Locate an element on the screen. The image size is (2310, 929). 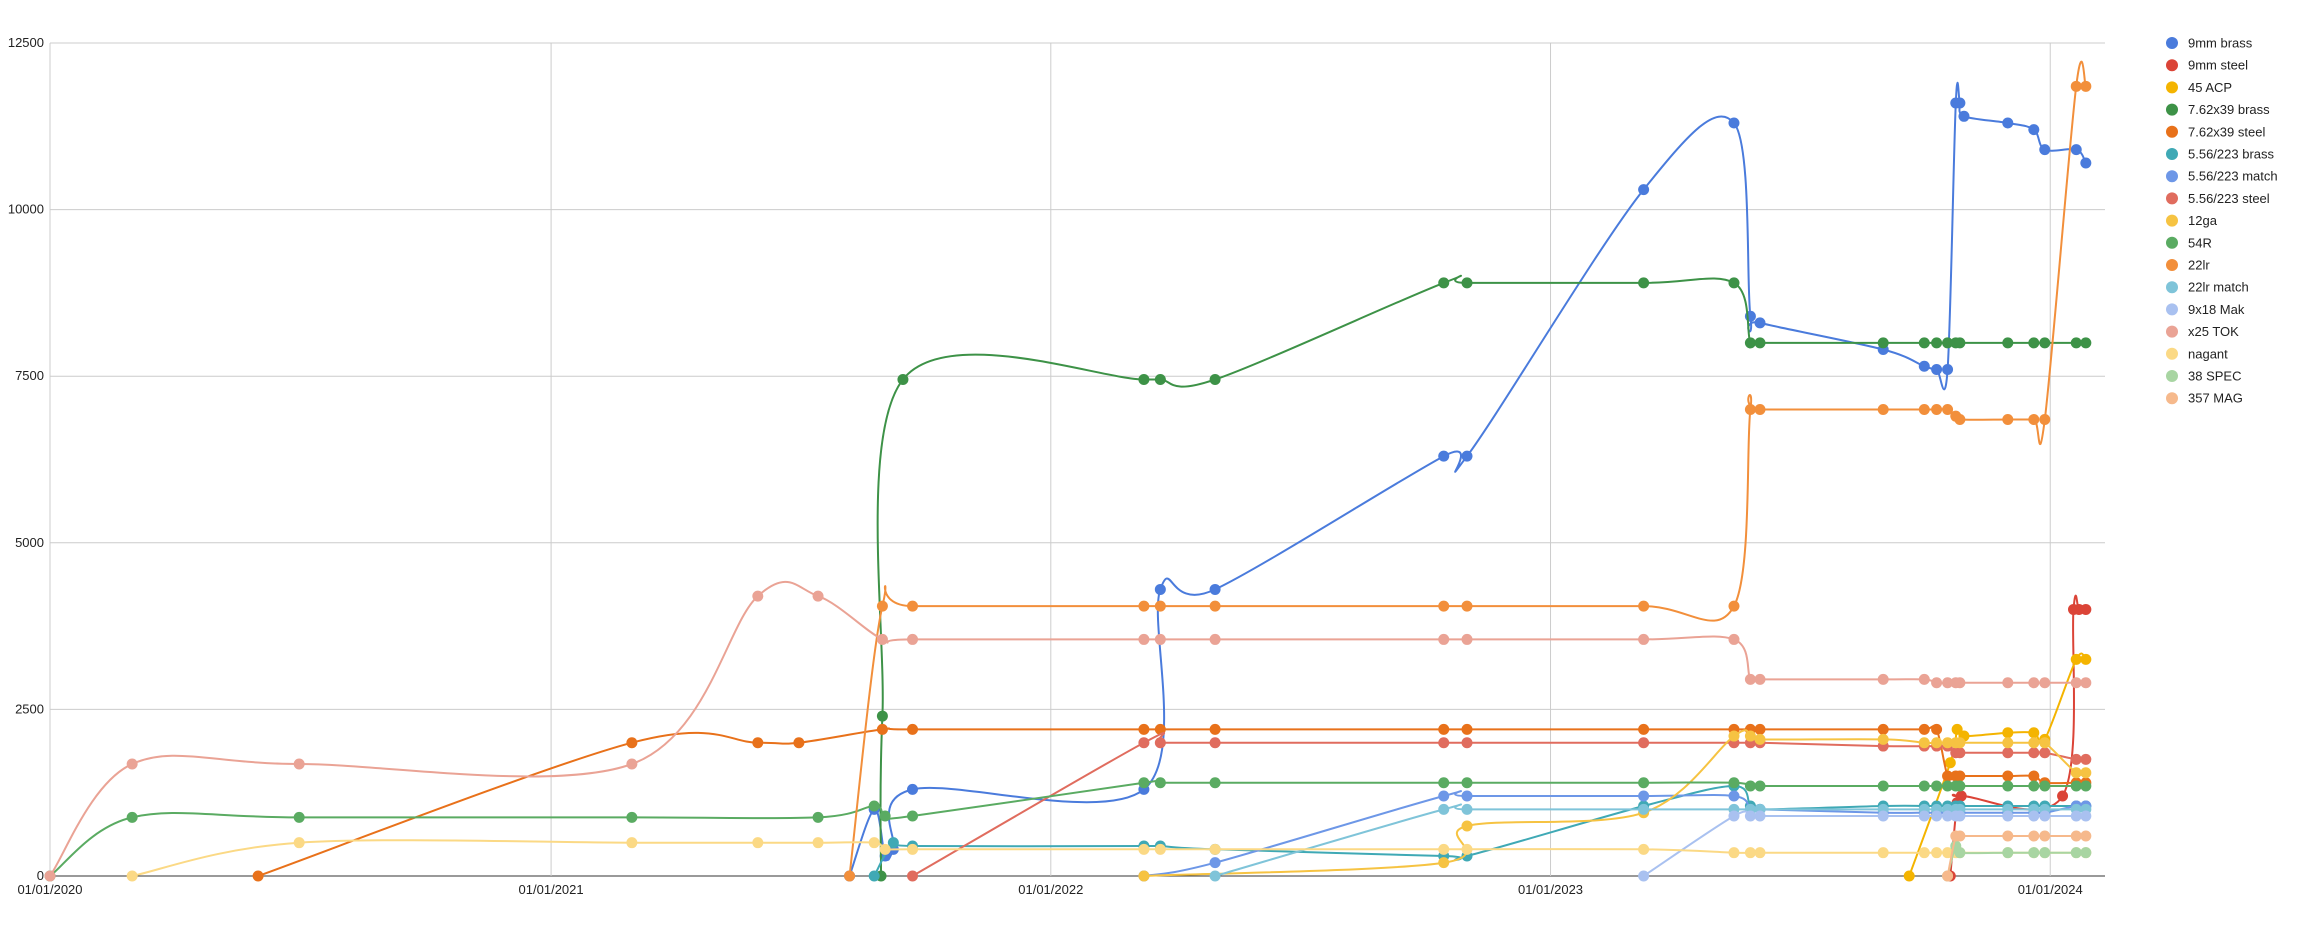
legend-item: 5.56/223 match is located at coordinates (2222, 176).